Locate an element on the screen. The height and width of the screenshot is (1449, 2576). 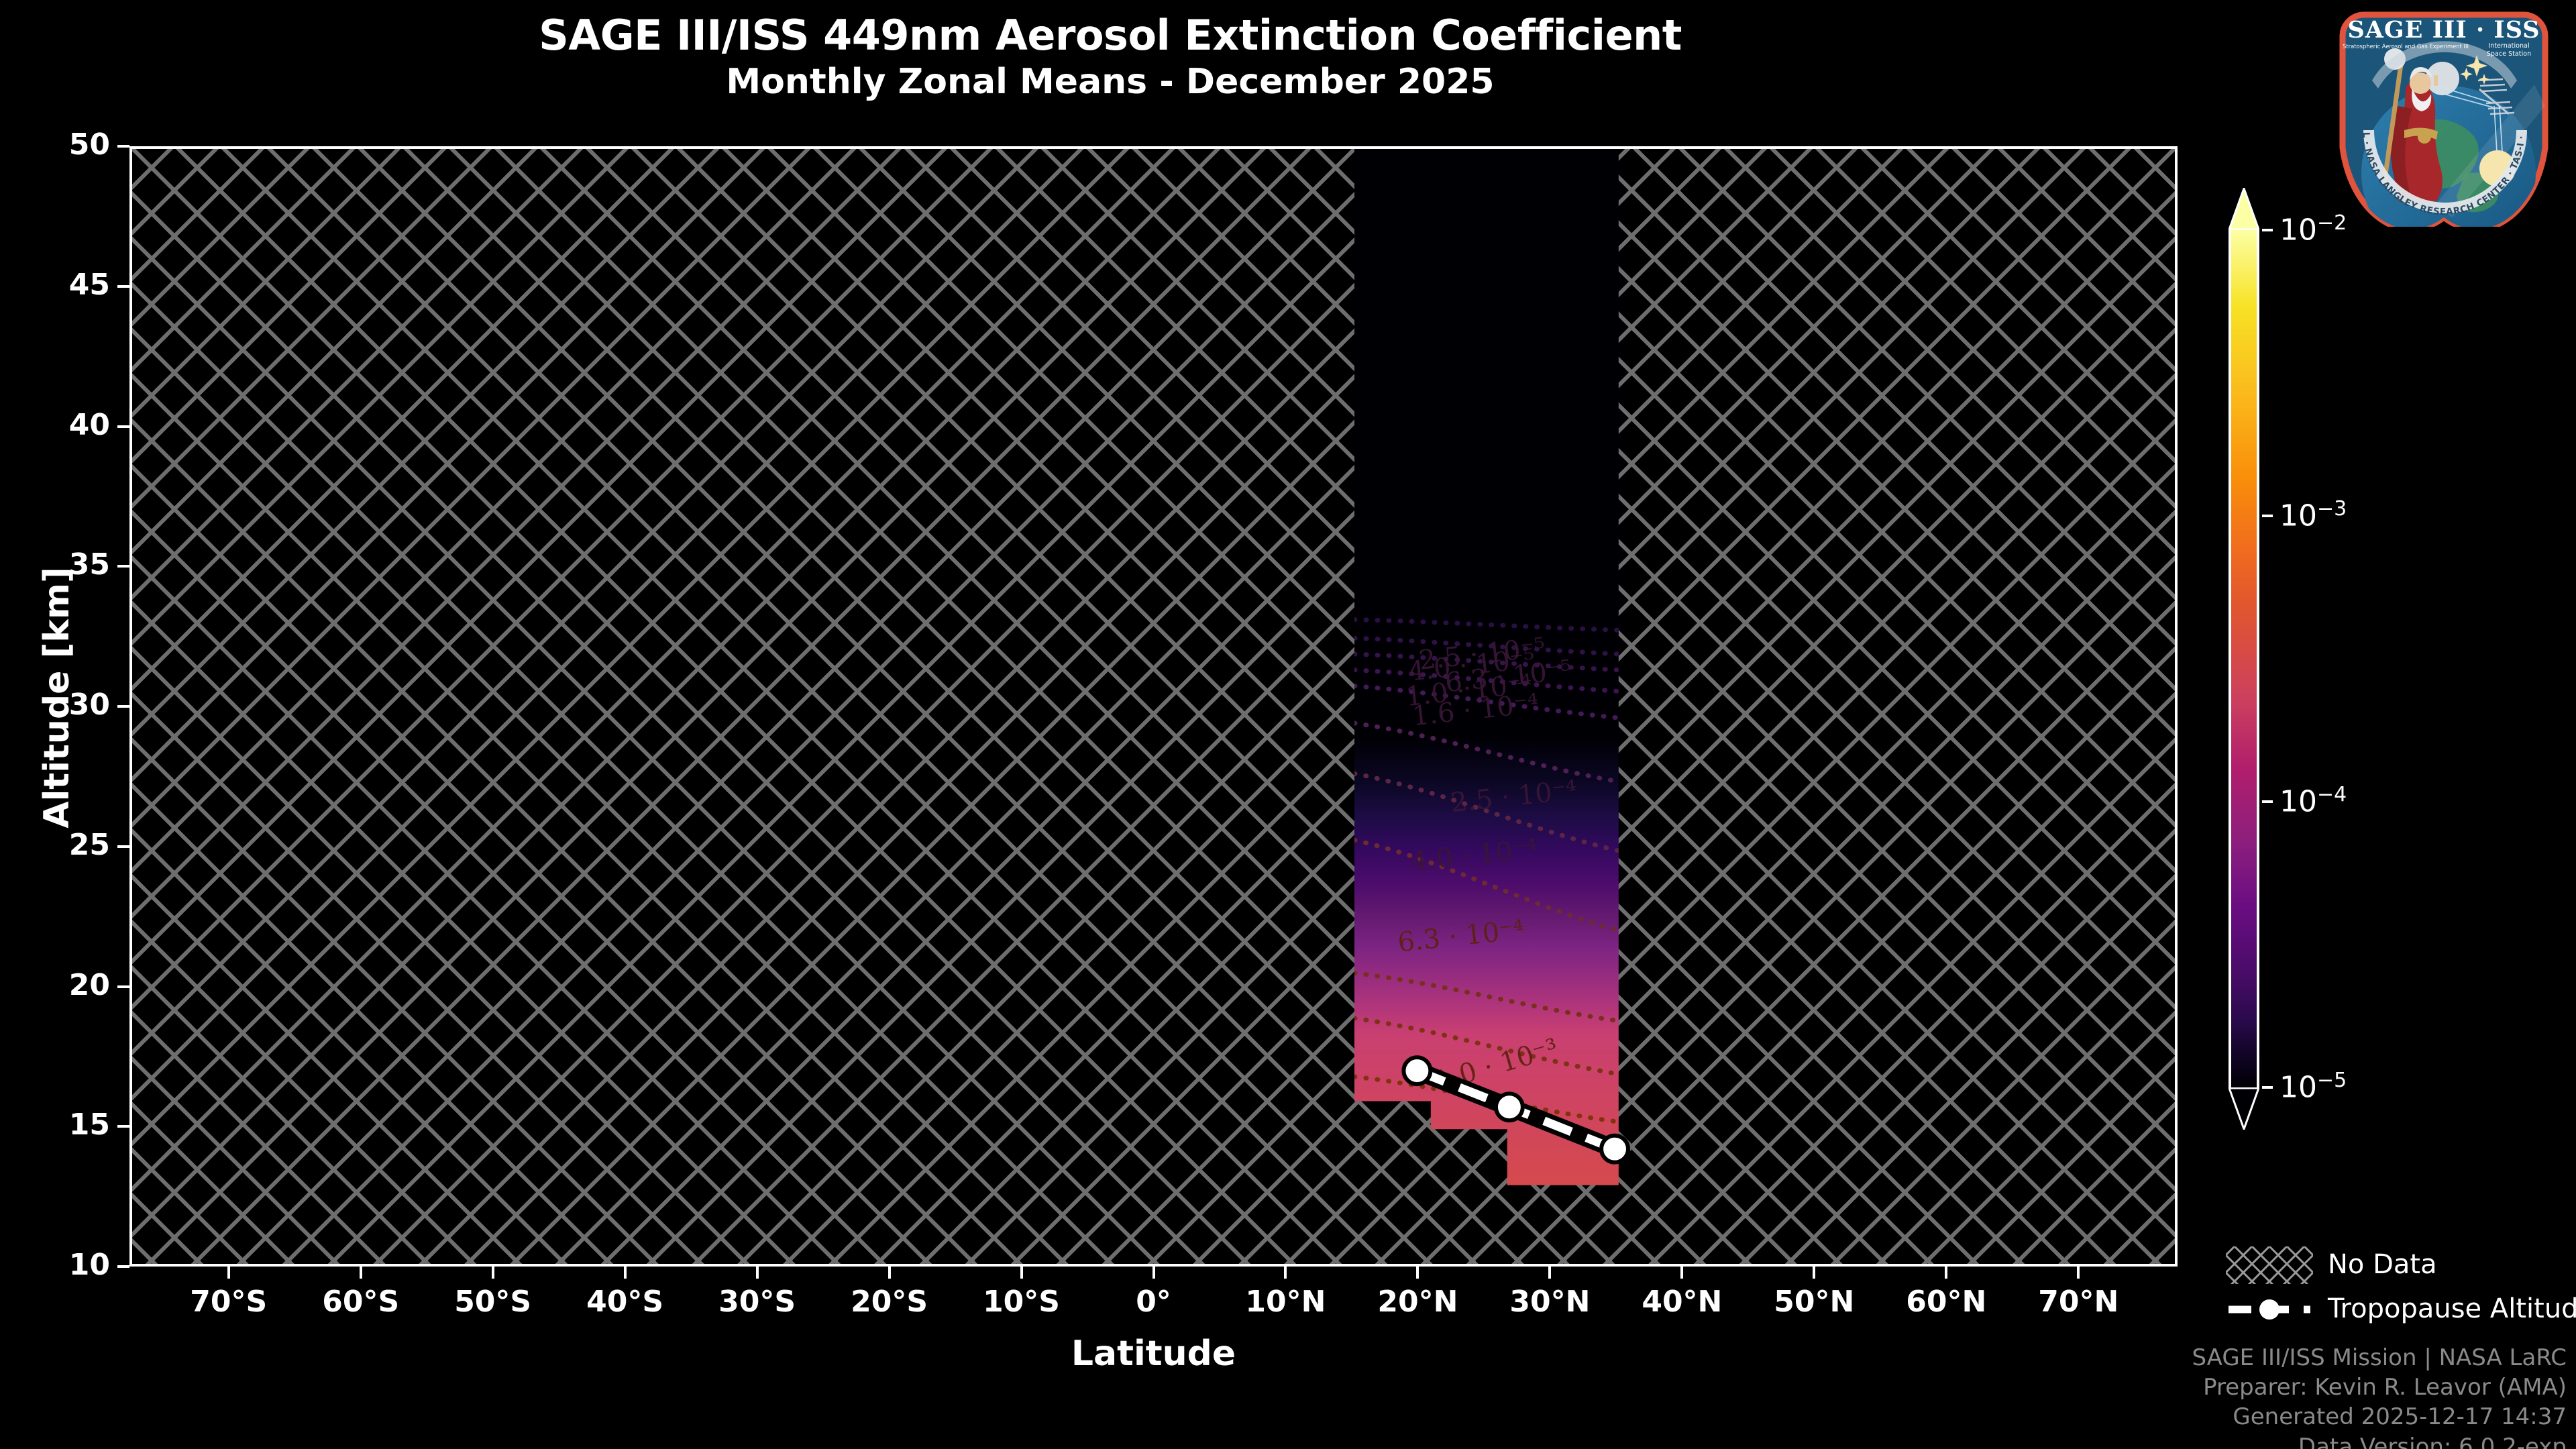
y-tick-label: 30 is located at coordinates (89, 705).